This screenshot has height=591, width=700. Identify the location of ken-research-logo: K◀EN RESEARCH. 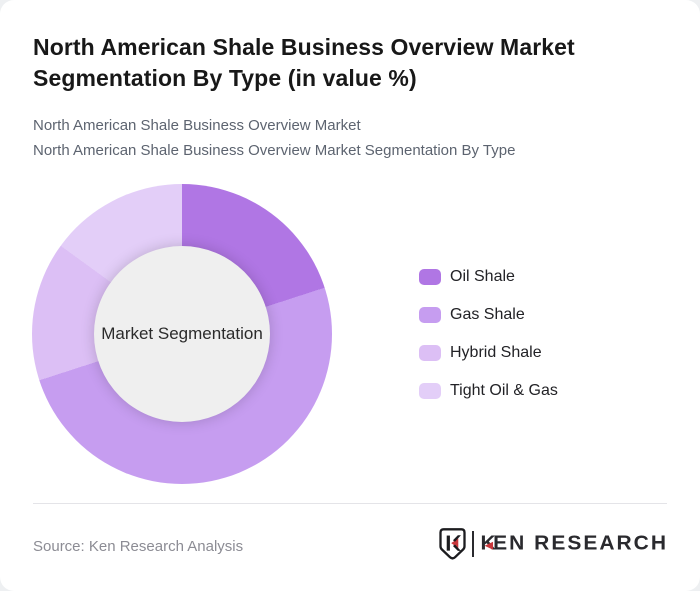
(553, 544).